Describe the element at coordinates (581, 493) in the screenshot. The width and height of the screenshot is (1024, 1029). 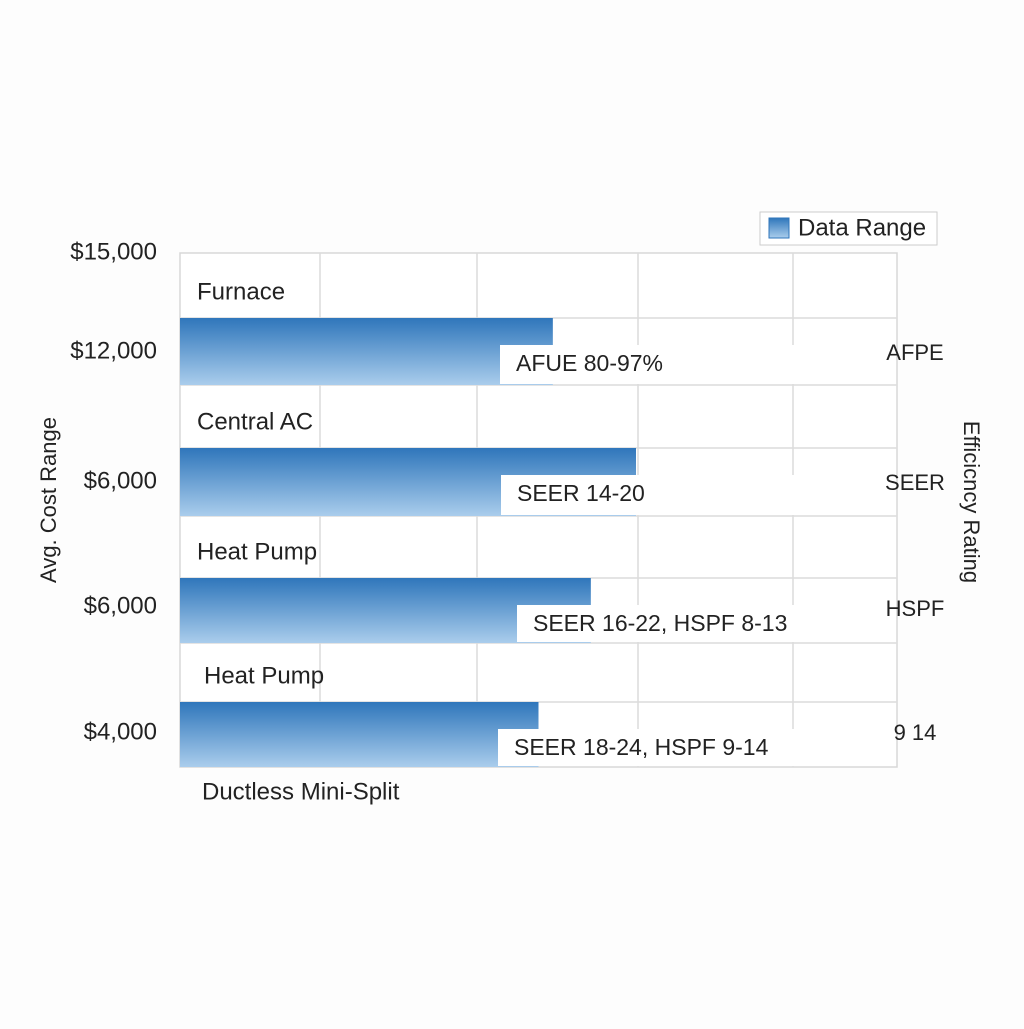
I see `bar-label: SEER 14-20` at that location.